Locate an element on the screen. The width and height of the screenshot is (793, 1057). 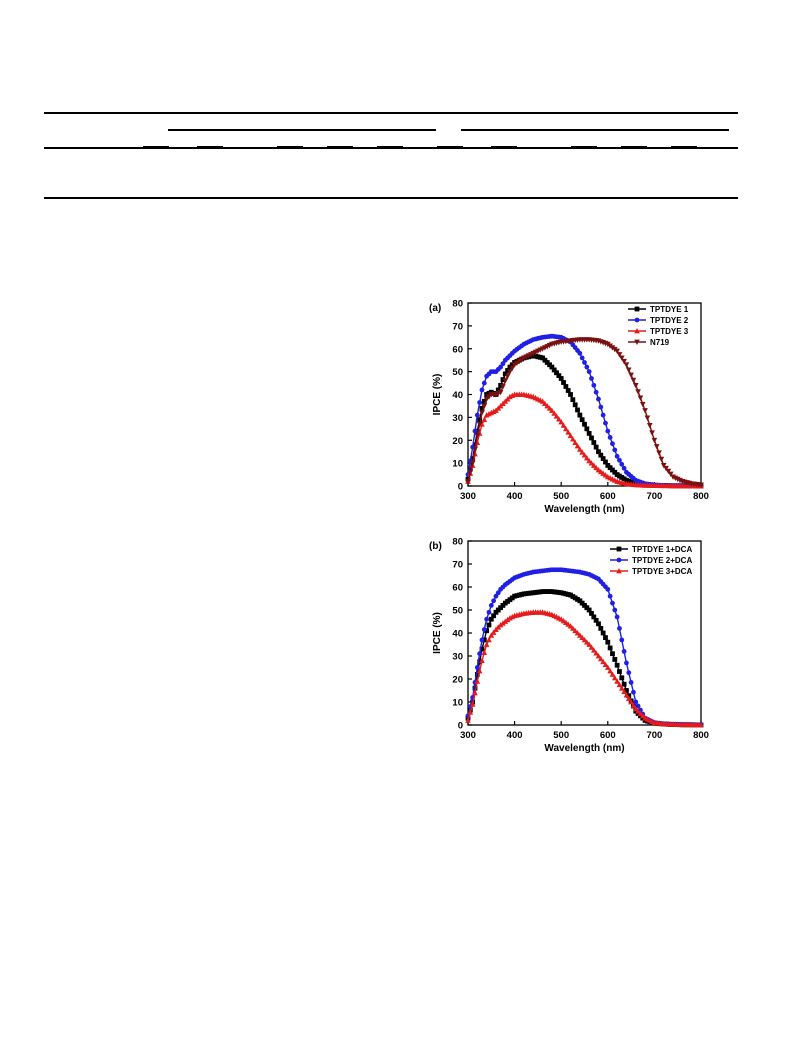
x-tick-label: 600 is located at coordinates (608, 735).